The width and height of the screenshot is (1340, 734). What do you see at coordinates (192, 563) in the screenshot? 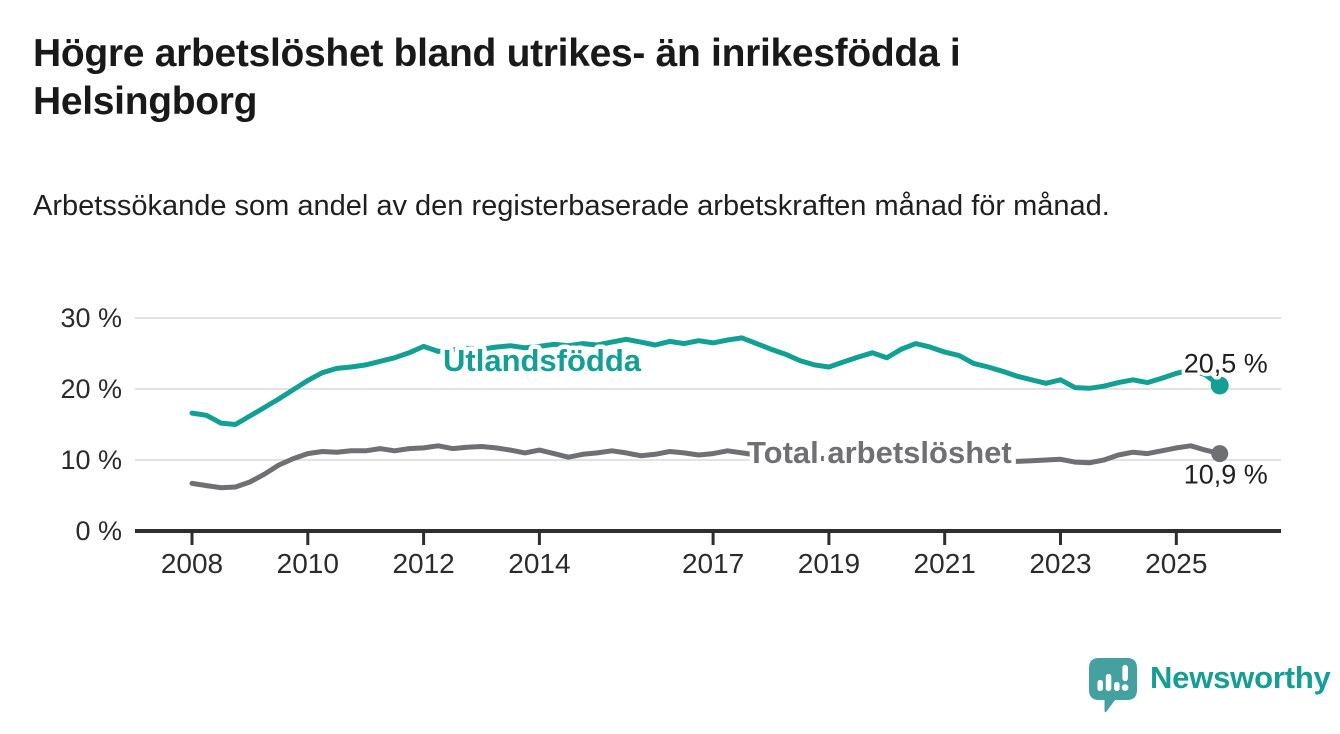
I see `x-tick-label-2008: 2008` at bounding box center [192, 563].